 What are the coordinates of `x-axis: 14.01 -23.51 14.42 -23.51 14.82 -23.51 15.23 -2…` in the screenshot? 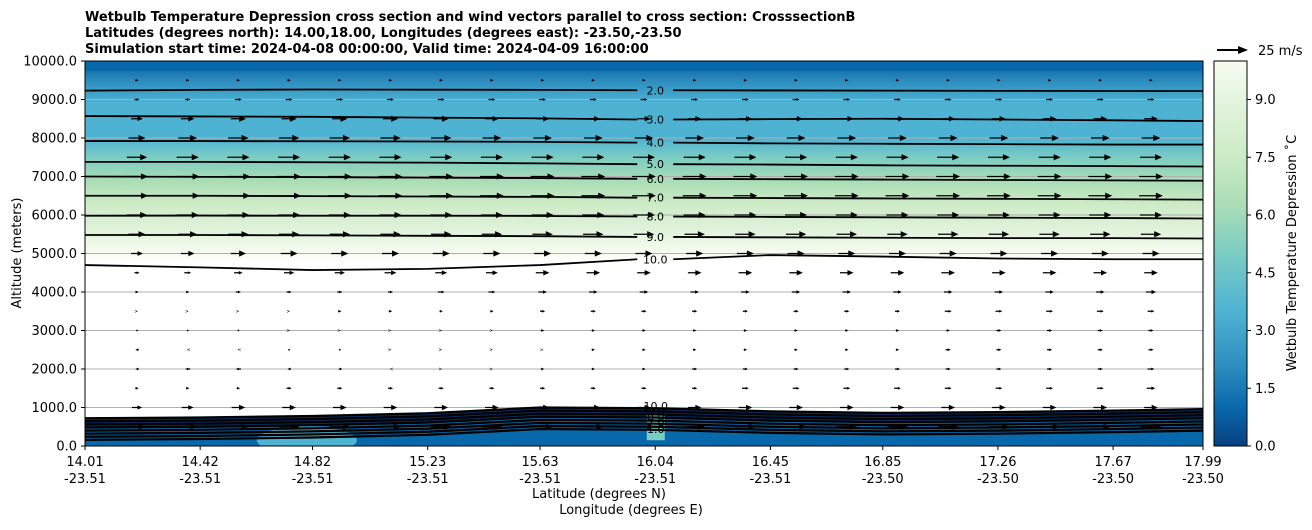 It's located at (644, 466).